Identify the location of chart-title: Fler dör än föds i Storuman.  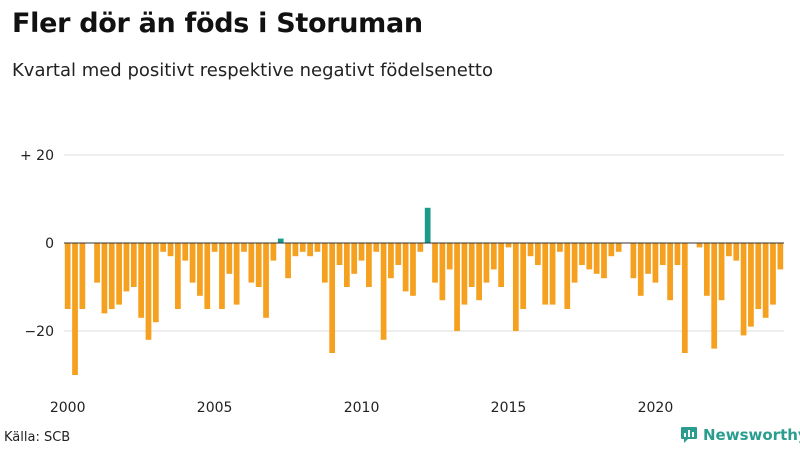
(217, 23).